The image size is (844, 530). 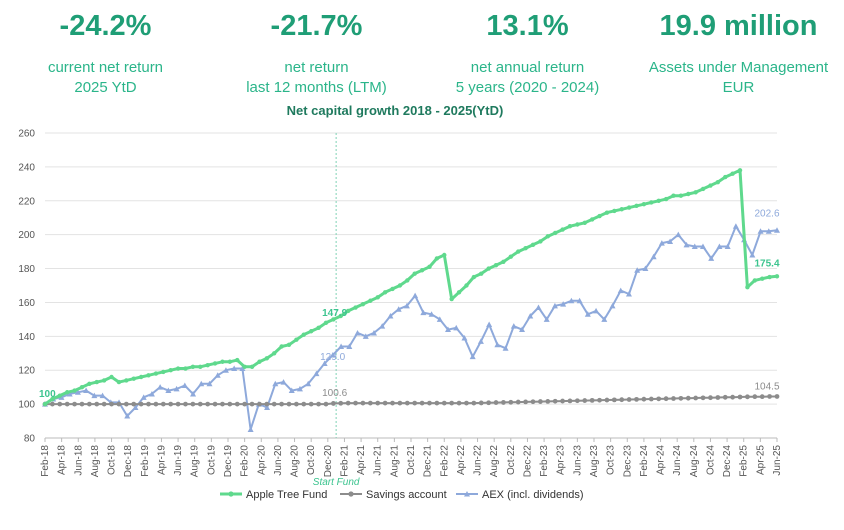 What do you see at coordinates (766, 263) in the screenshot?
I see `data-label: 175.4` at bounding box center [766, 263].